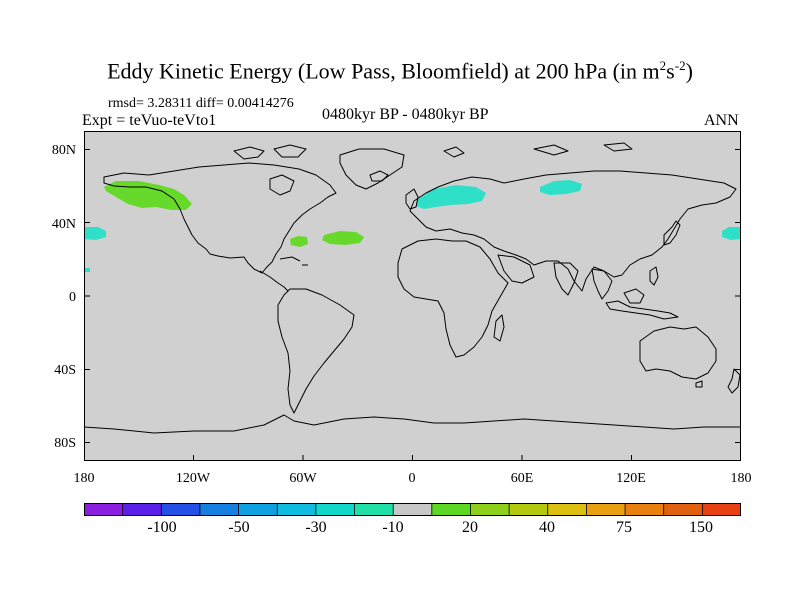  What do you see at coordinates (721, 120) in the screenshot?
I see `season-label: ANN` at bounding box center [721, 120].